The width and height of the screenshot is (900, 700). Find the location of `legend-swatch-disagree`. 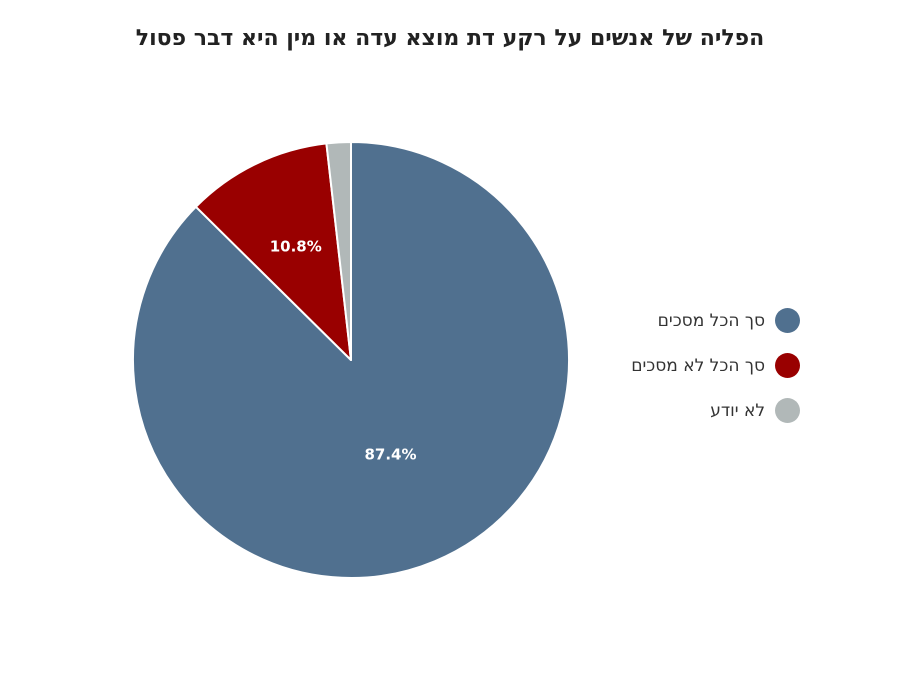

legend-swatch-disagree is located at coordinates (787, 365).